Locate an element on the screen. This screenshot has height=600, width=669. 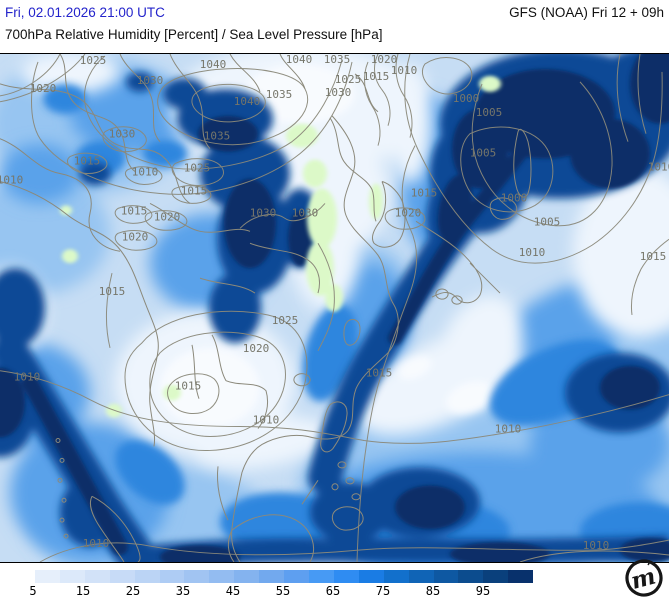
legend-tick-label: 65 is located at coordinates (333, 591).